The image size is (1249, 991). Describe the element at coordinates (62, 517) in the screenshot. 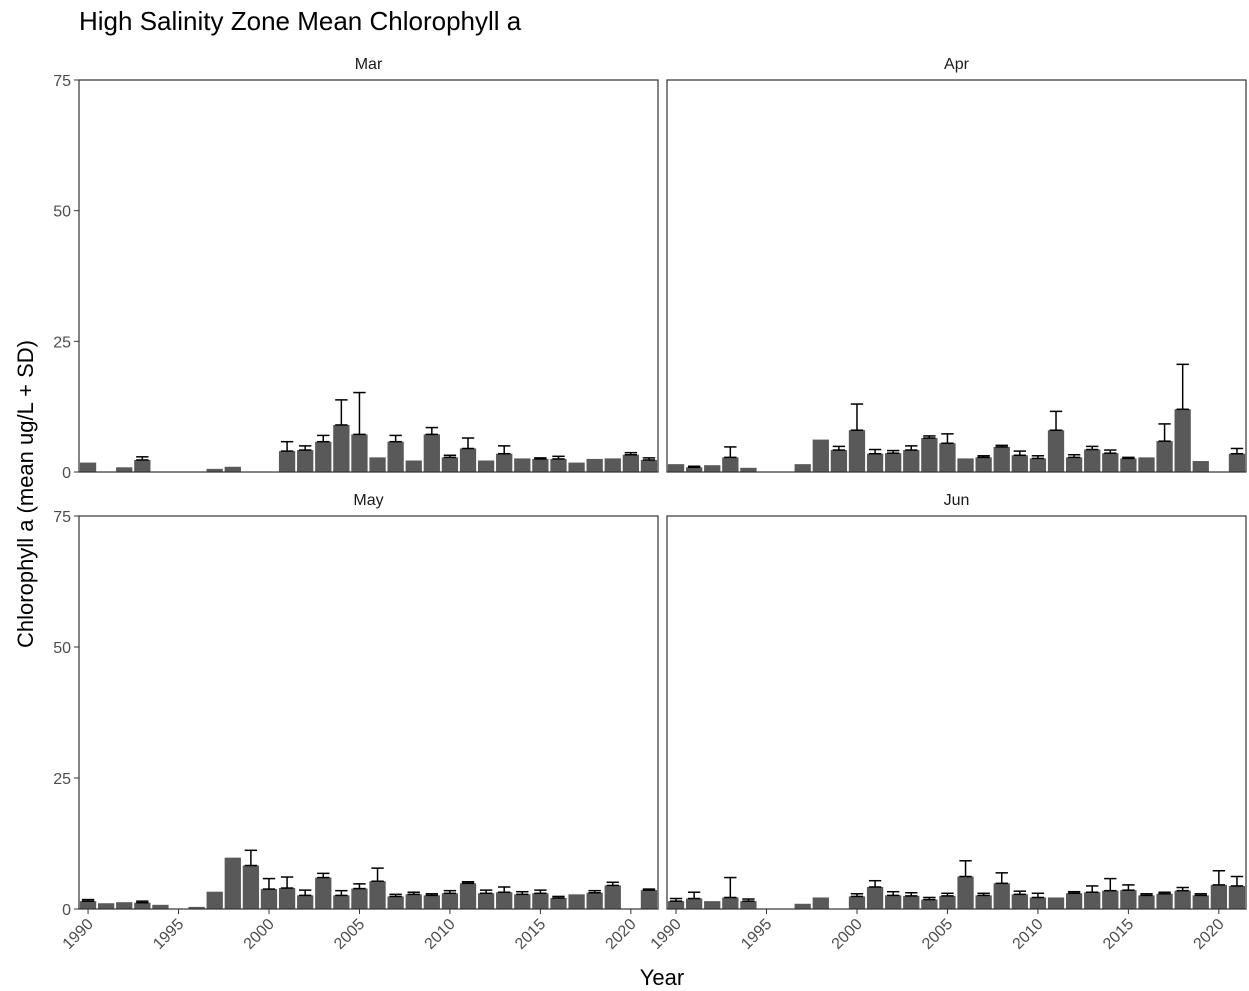

I see `y-tick-label: 75` at that location.